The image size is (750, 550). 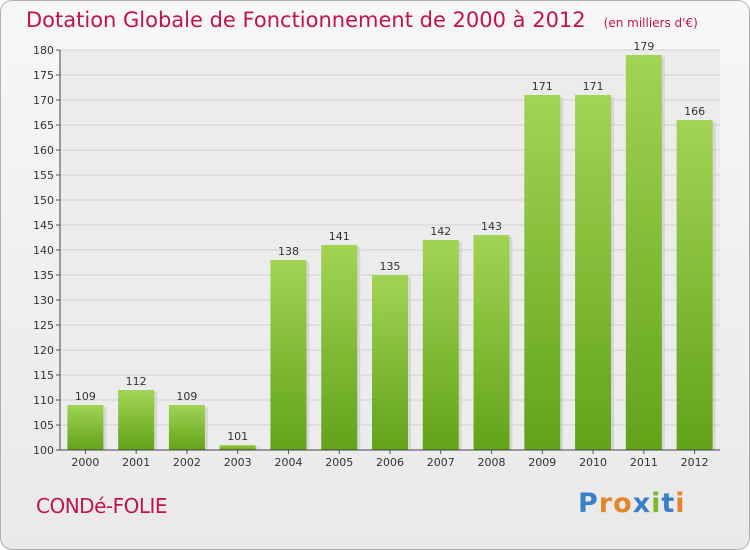 What do you see at coordinates (491, 226) in the screenshot?
I see `data-label: 143` at bounding box center [491, 226].